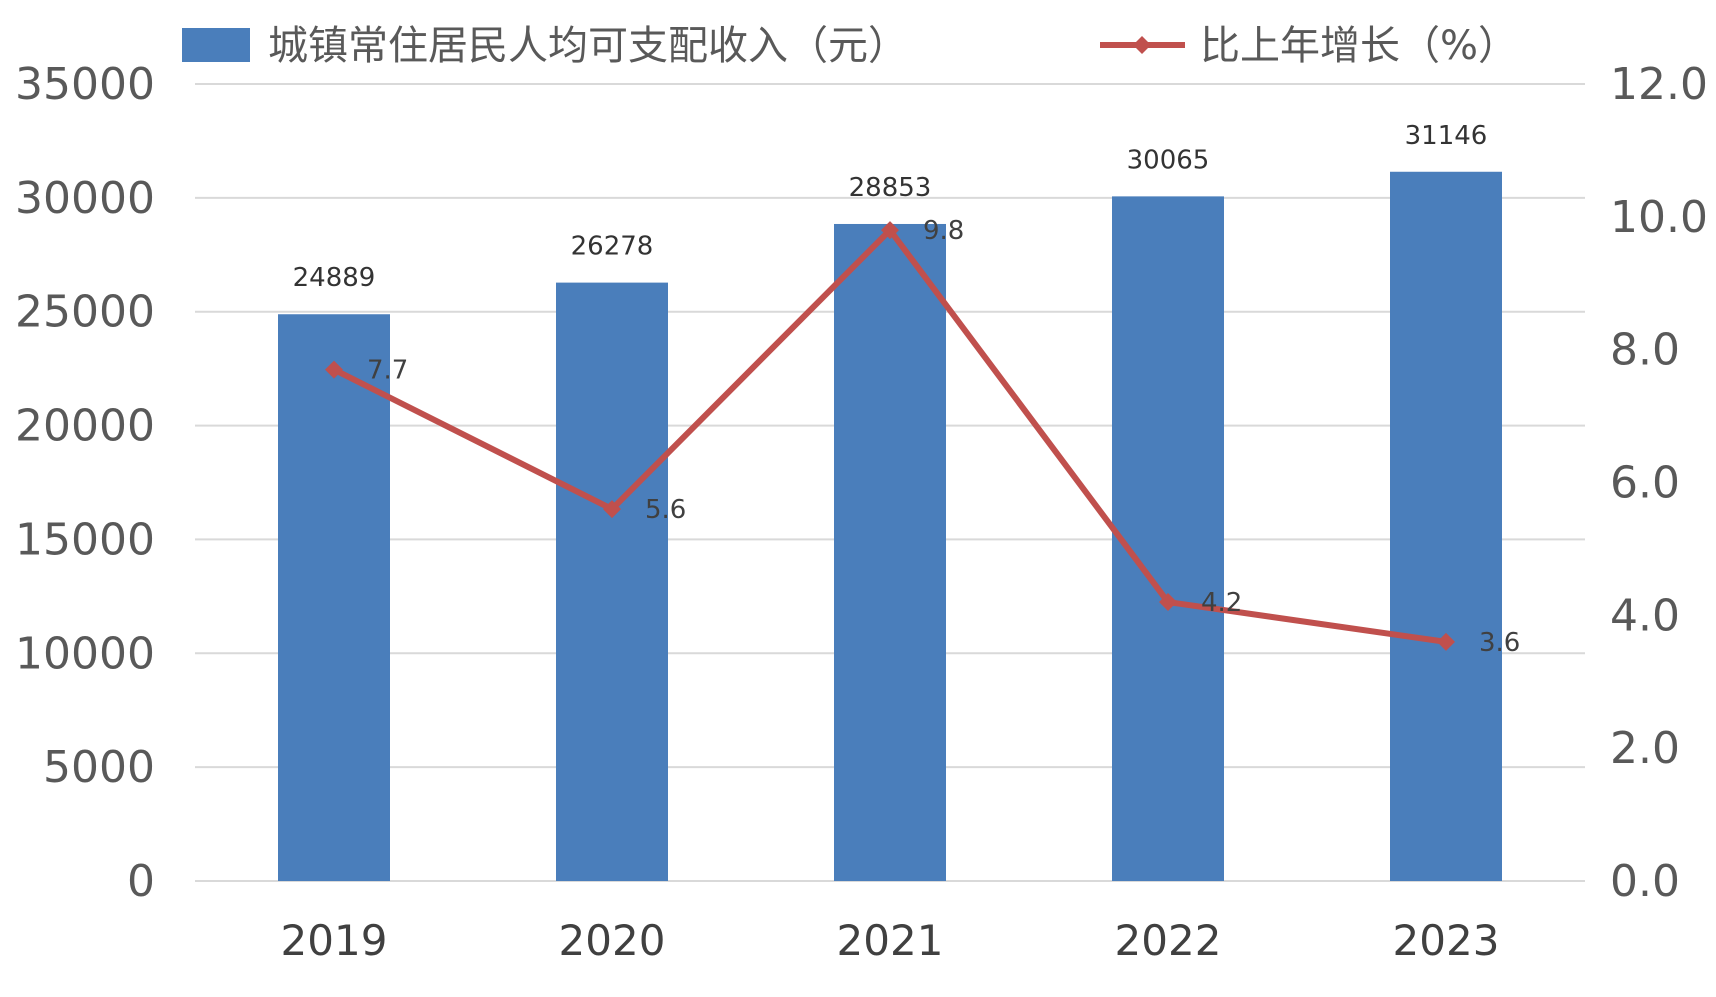 This screenshot has height=997, width=1716. Describe the element at coordinates (612, 940) in the screenshot. I see `x-tick-label: 2020` at that location.